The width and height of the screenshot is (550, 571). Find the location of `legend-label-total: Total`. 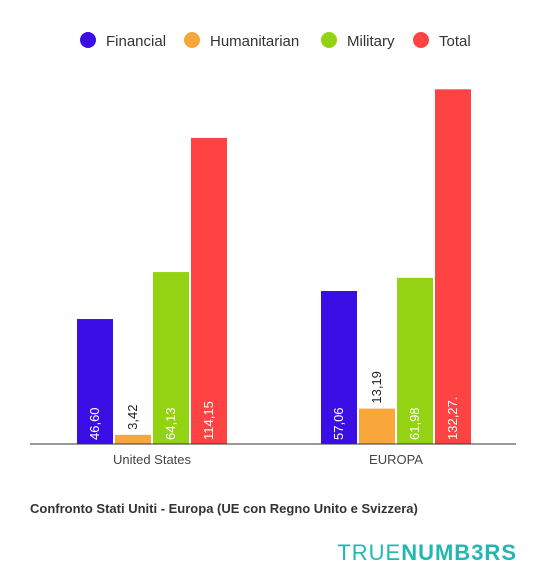

legend-label-total: Total is located at coordinates (455, 41).